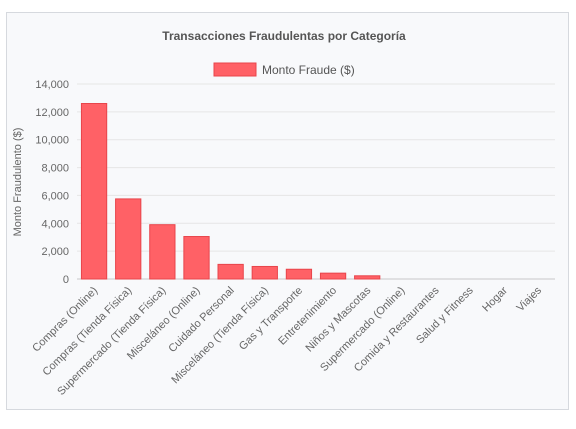 Image resolution: width=576 pixels, height=429 pixels. What do you see at coordinates (495, 299) in the screenshot?
I see `x-tick-label: Hogar` at bounding box center [495, 299].